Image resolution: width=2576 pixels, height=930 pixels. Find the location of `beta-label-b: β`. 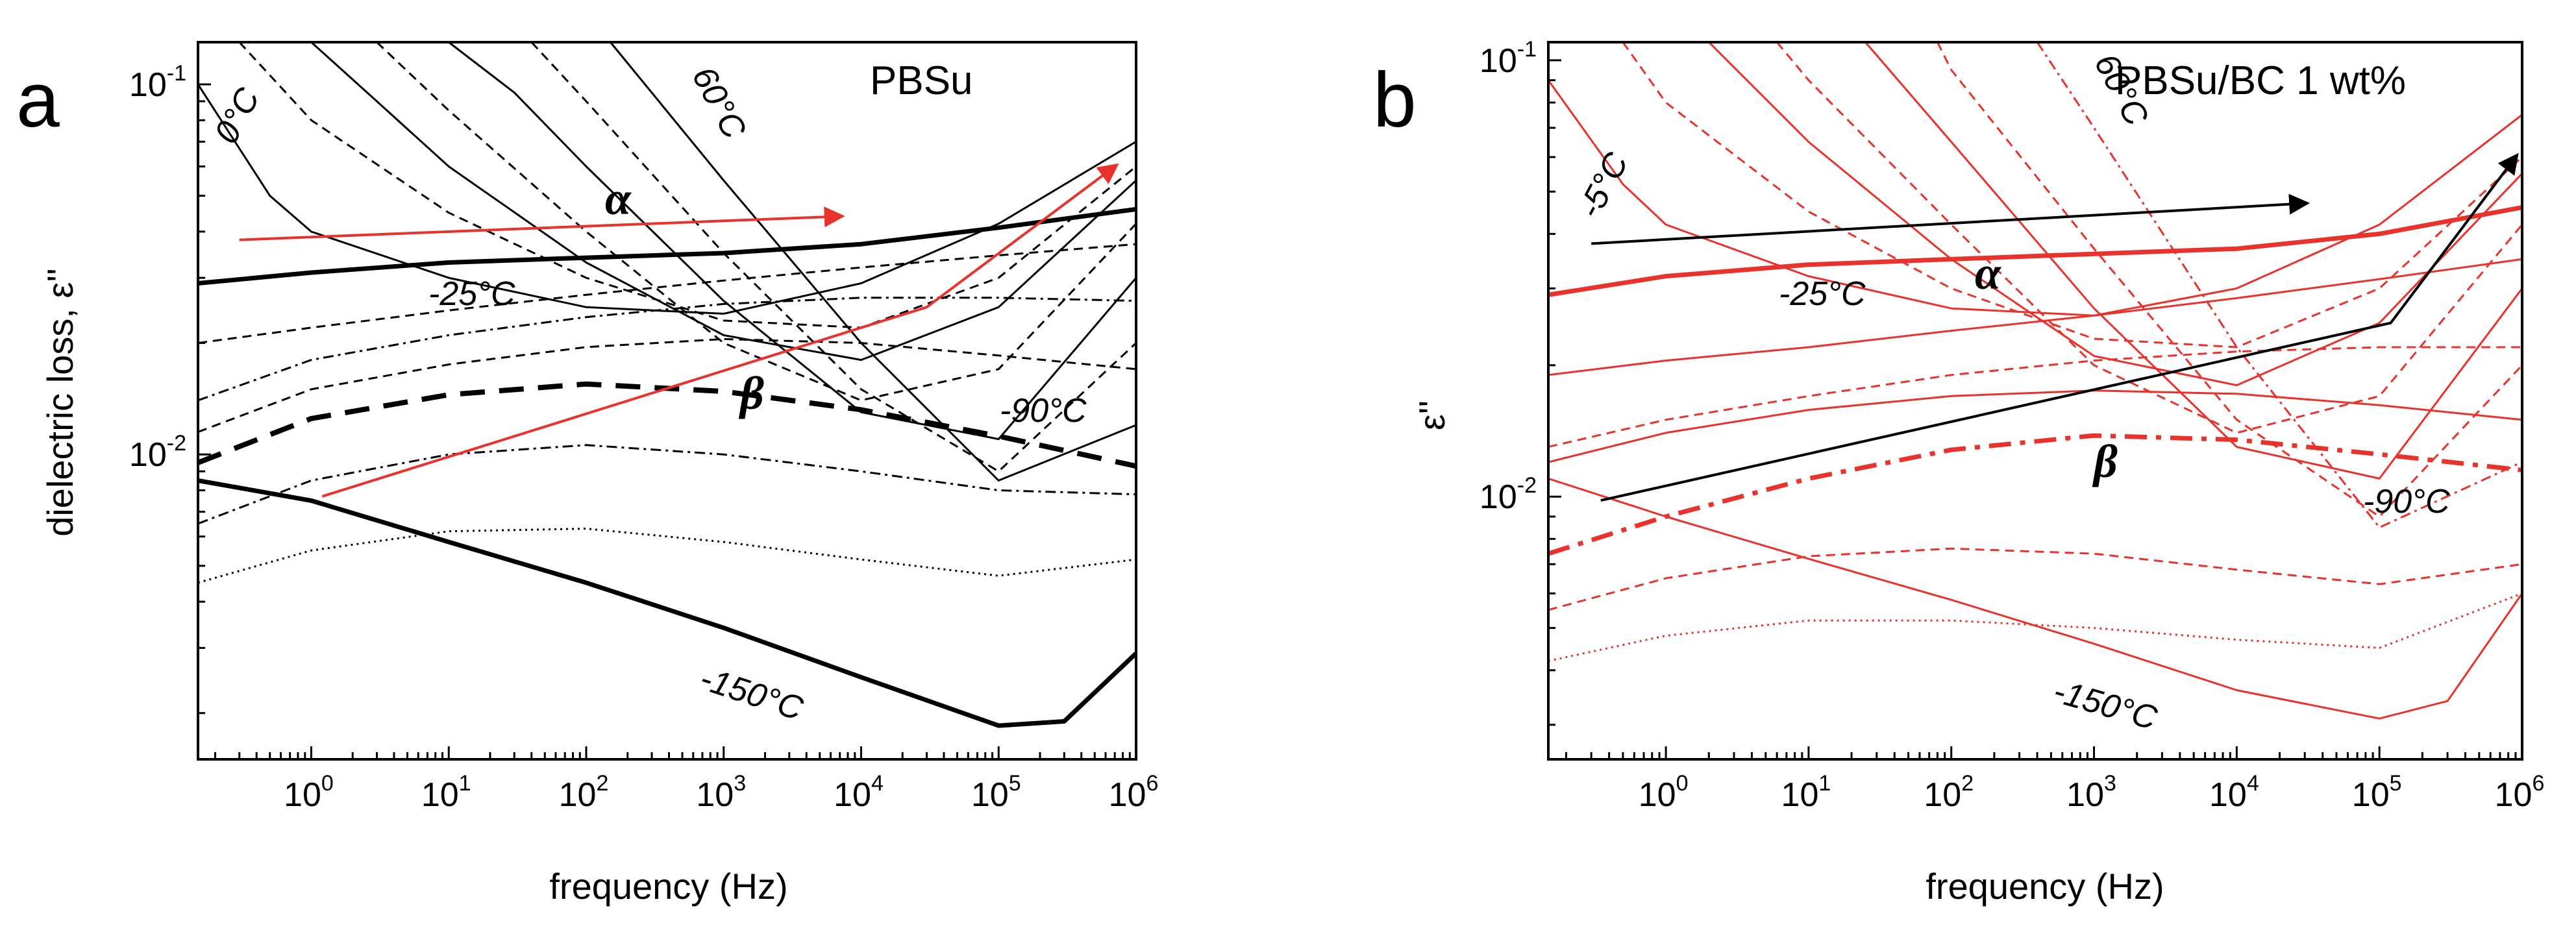

beta-label-b: β is located at coordinates (2105, 461).